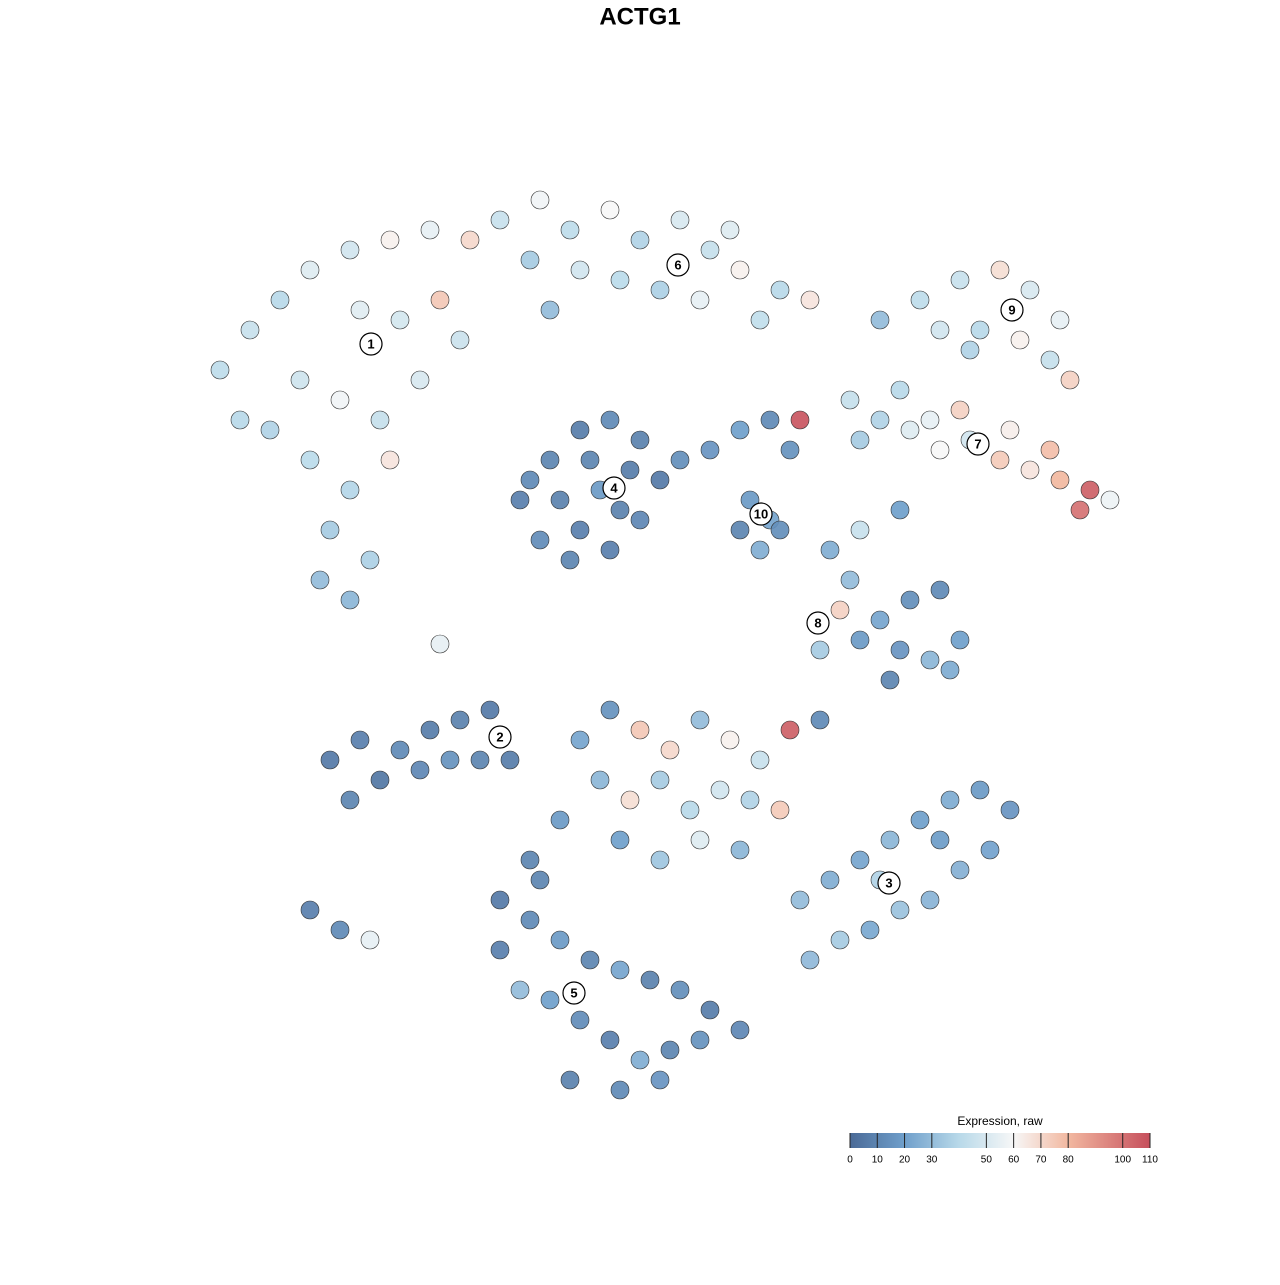 The image size is (1280, 1285). I want to click on colorbar-tick-label: 70, so click(1041, 1160).